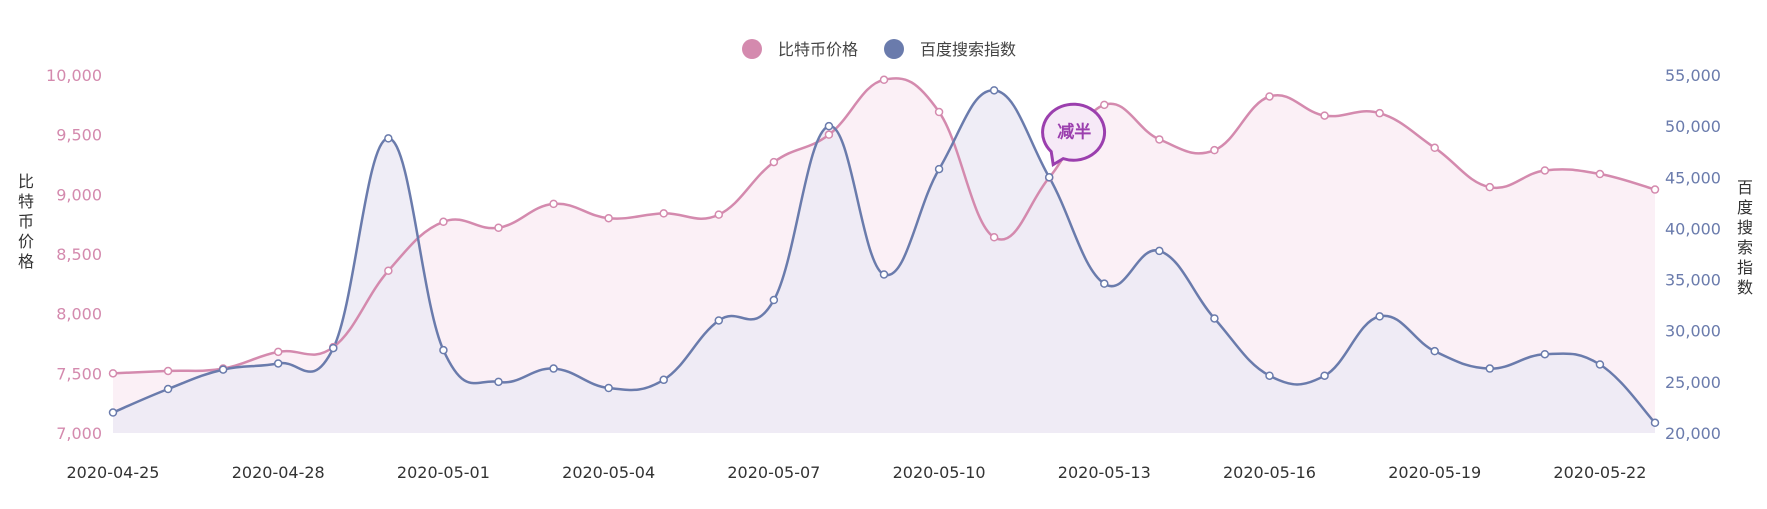 Image resolution: width=1767 pixels, height=509 pixels. Describe the element at coordinates (79, 135) in the screenshot. I see `y-left-tick-label: 9,500` at that location.